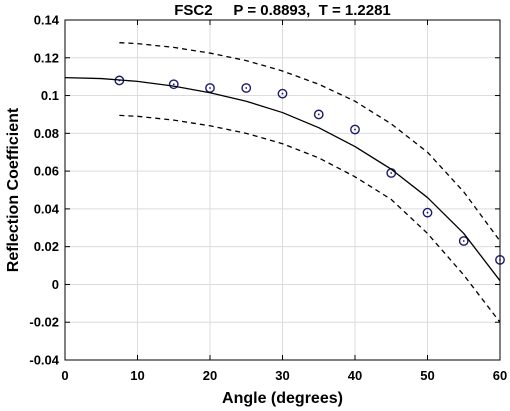 The height and width of the screenshot is (411, 510). What do you see at coordinates (55, 284) in the screenshot?
I see `y-tick-label: 0` at bounding box center [55, 284].